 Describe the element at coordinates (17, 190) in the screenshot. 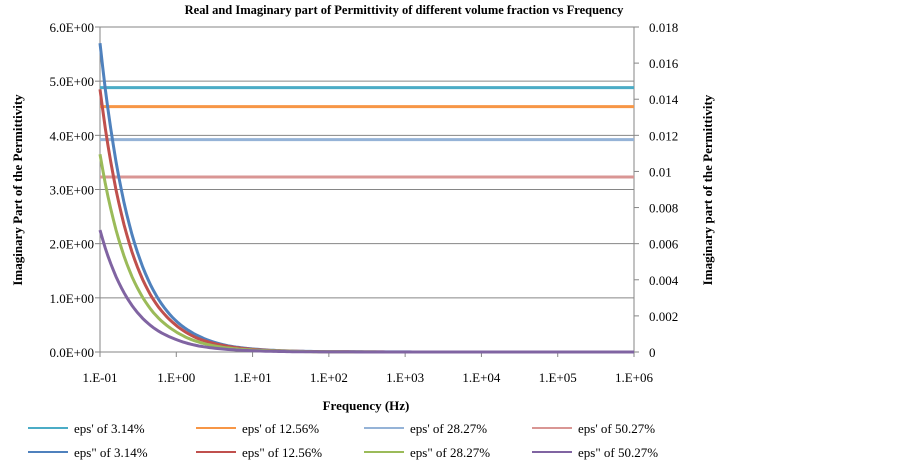

I see `y-axis-label: Imaginary Part of the Permittivity` at that location.